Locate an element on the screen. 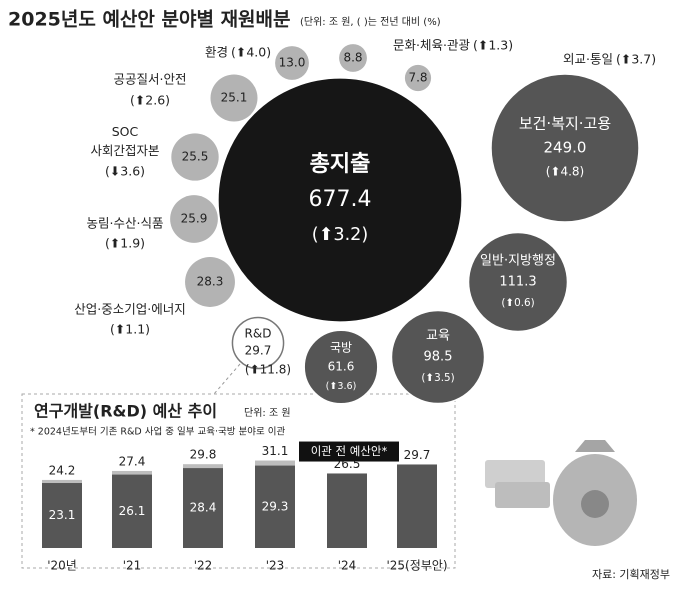 This screenshot has width=679, height=591. bar-total-label: 29.8 is located at coordinates (203, 455).